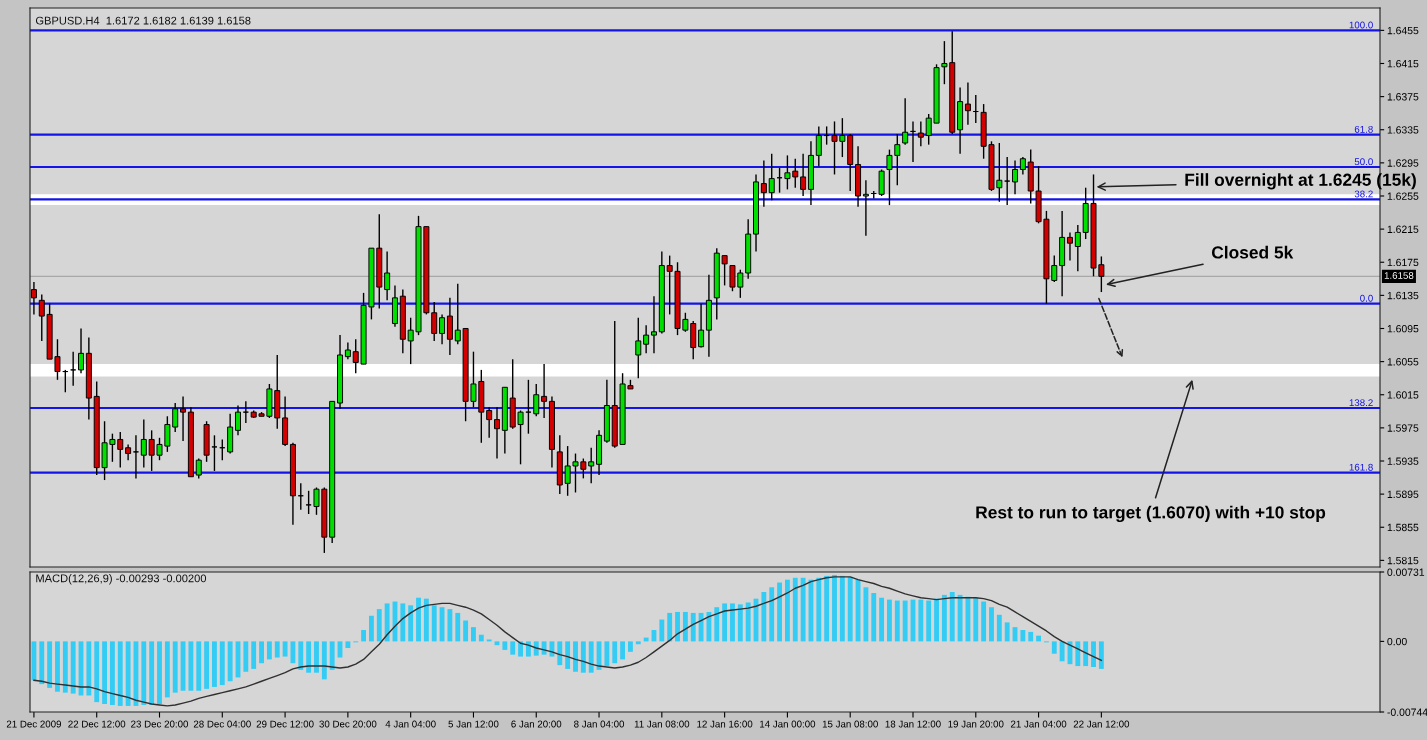 This screenshot has width=1427, height=740. Describe the element at coordinates (1151, 514) in the screenshot. I see `annotation: Rest to run to target (1.6070) with +10 stop` at that location.